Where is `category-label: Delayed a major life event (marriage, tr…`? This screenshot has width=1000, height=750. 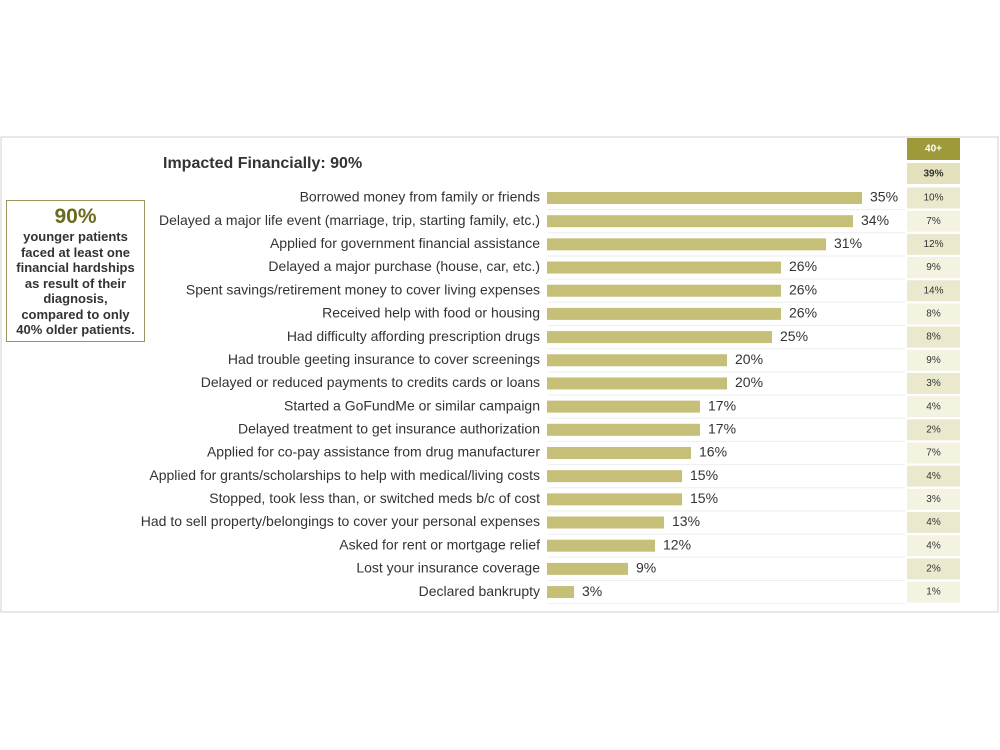
category-label: Delayed a major life event (marriage, tr… is located at coordinates (349, 220).